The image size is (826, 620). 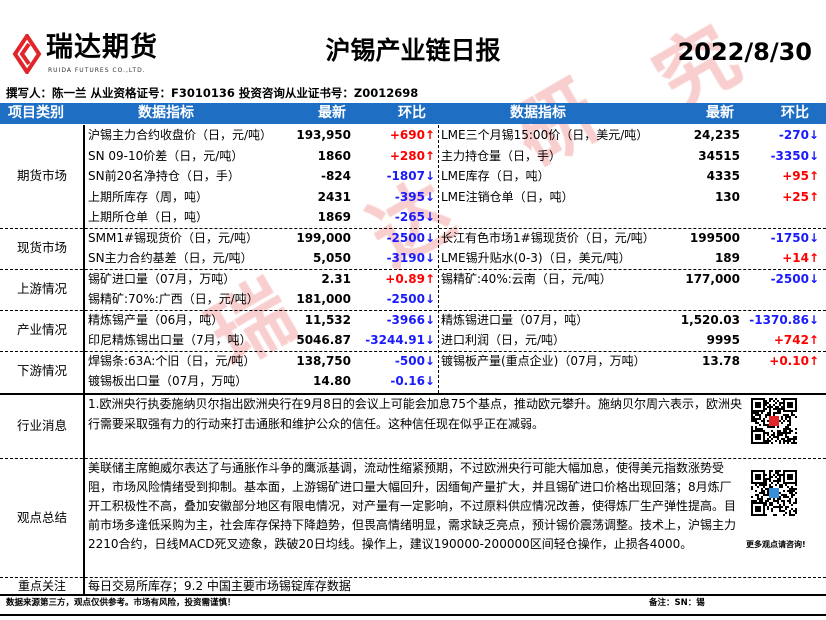 I want to click on change-value: -3190↓, so click(x=410, y=258).